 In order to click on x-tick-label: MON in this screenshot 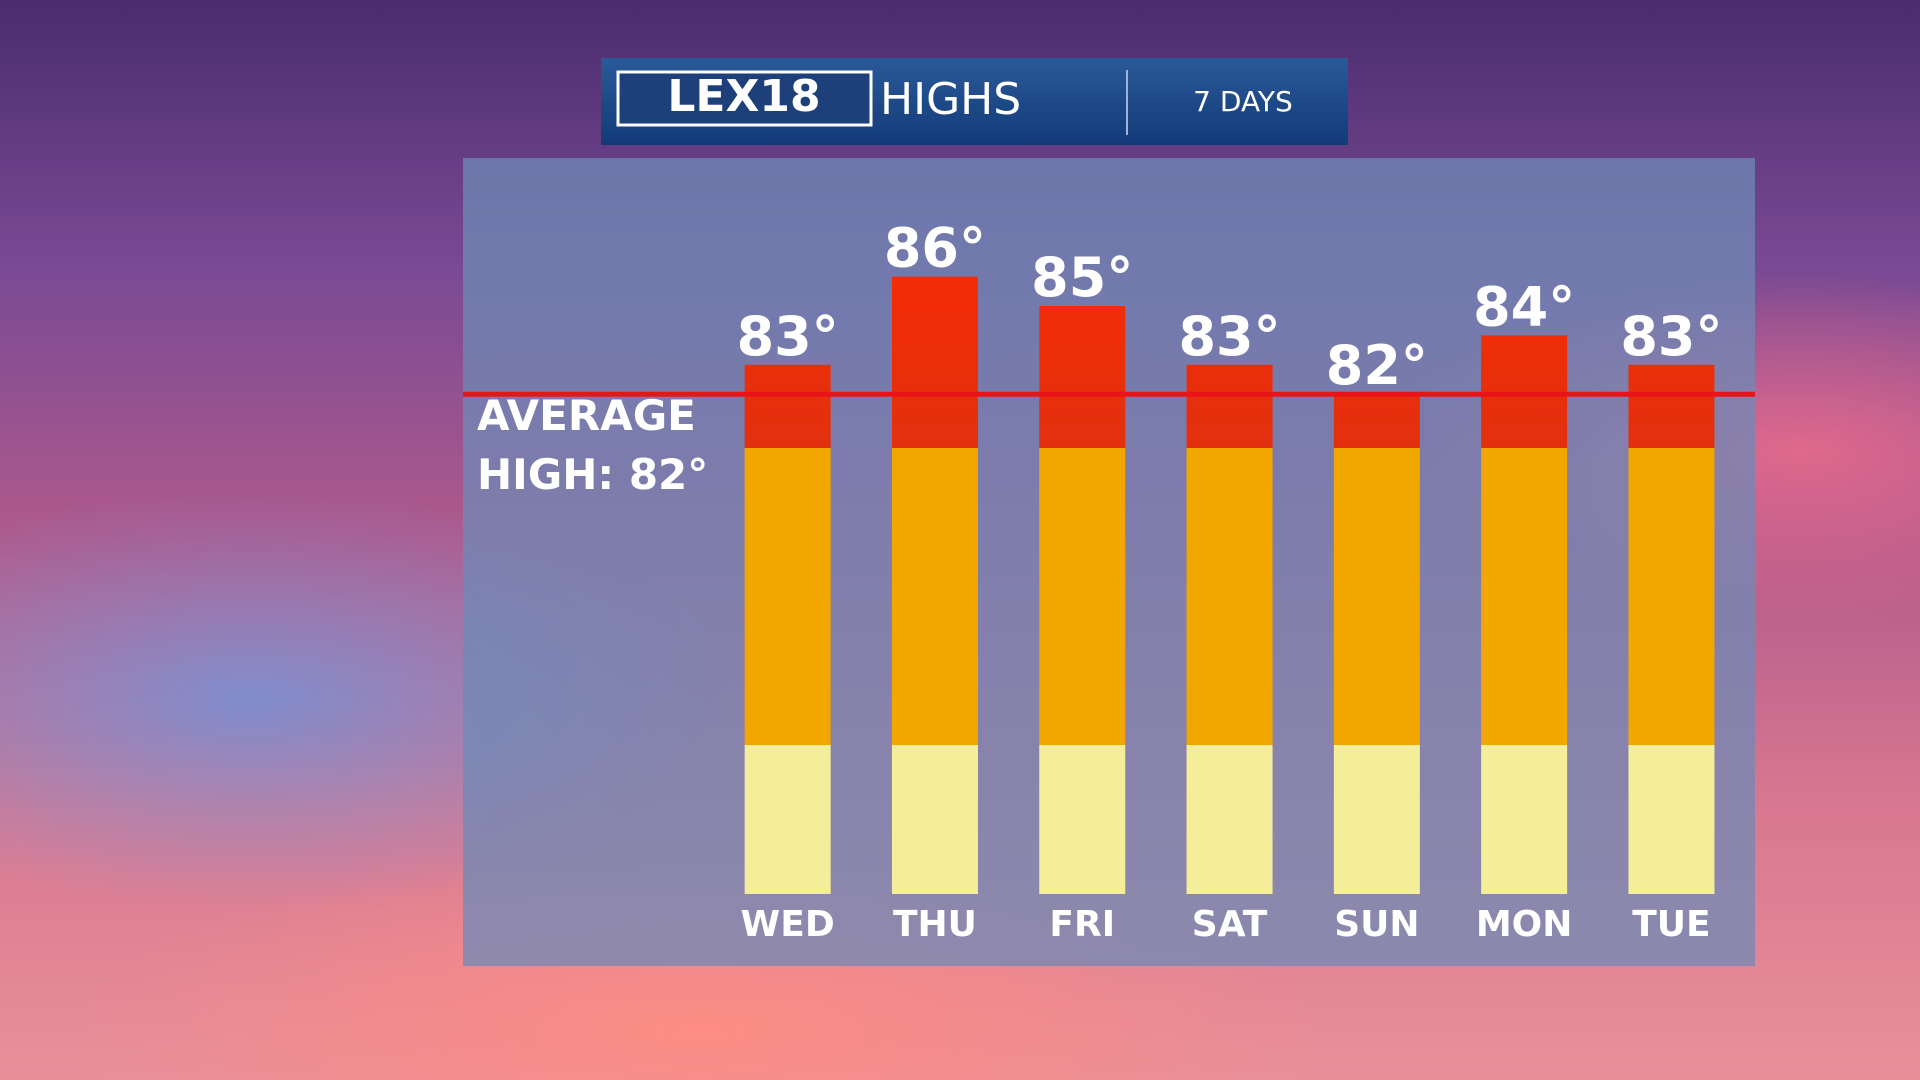, I will do `click(1524, 924)`.